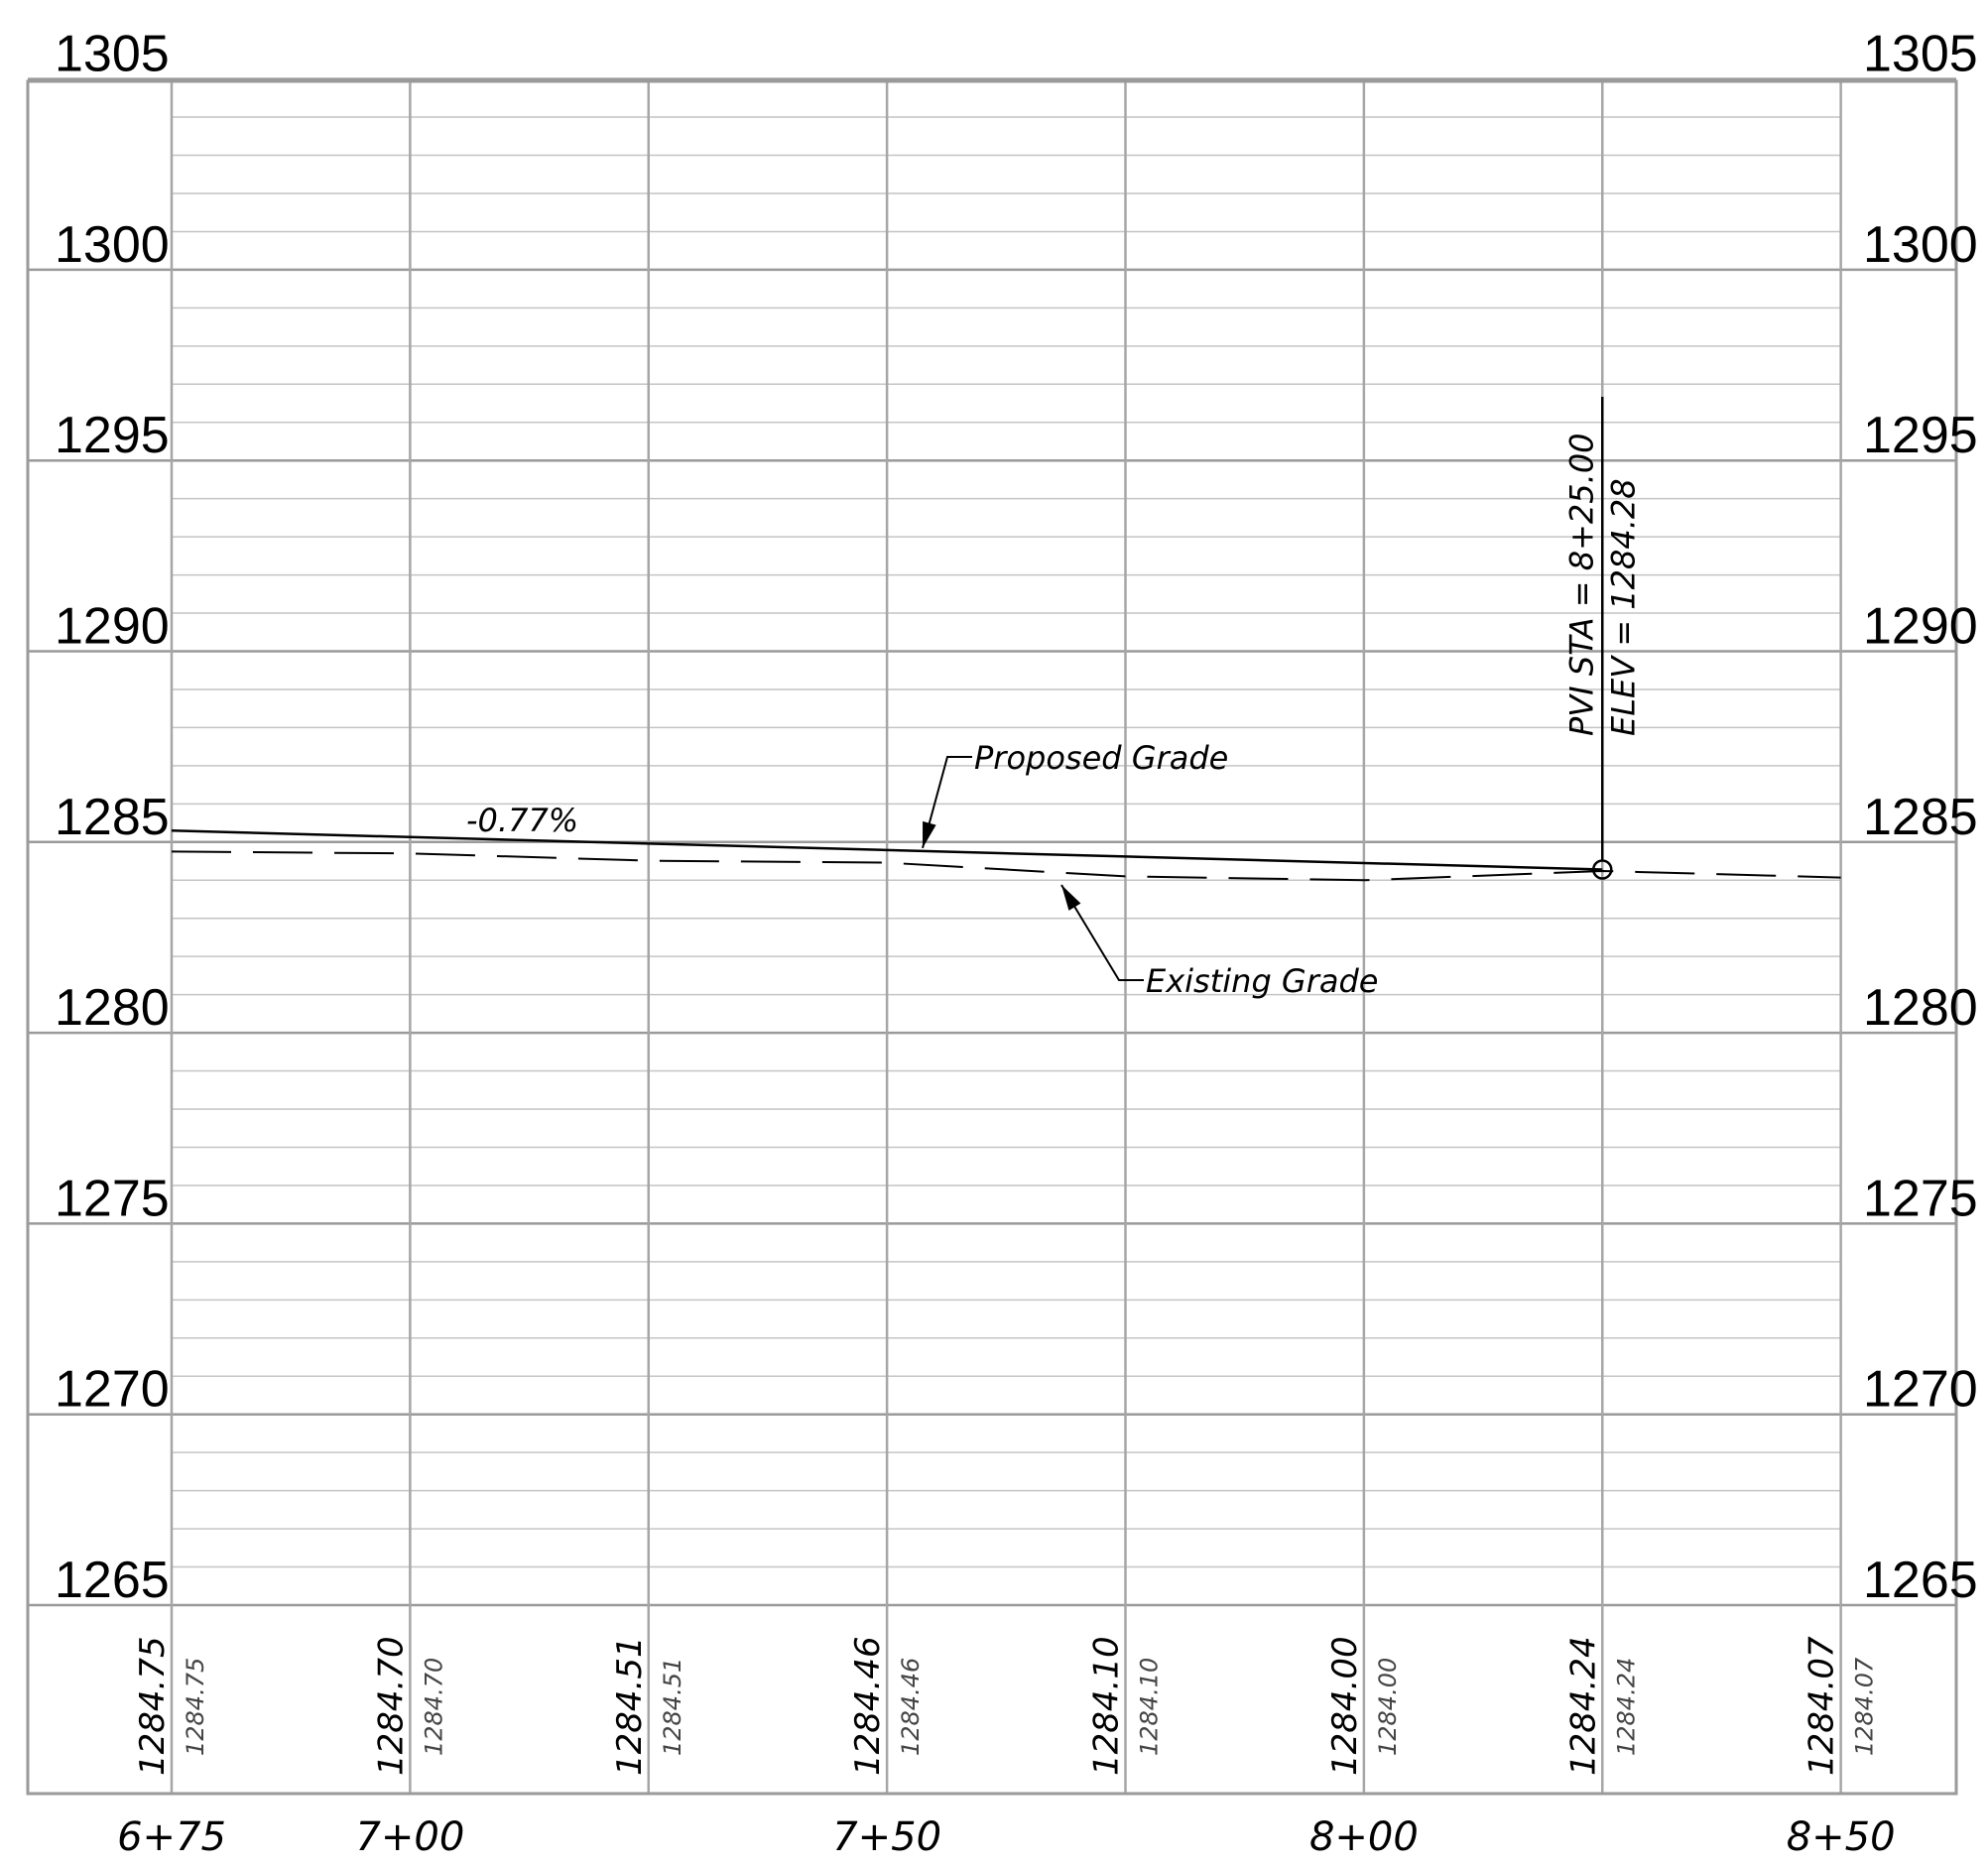 This screenshot has width=1988, height=1868. Describe the element at coordinates (112, 1198) in the screenshot. I see `elevation-label-left: 1275` at that location.